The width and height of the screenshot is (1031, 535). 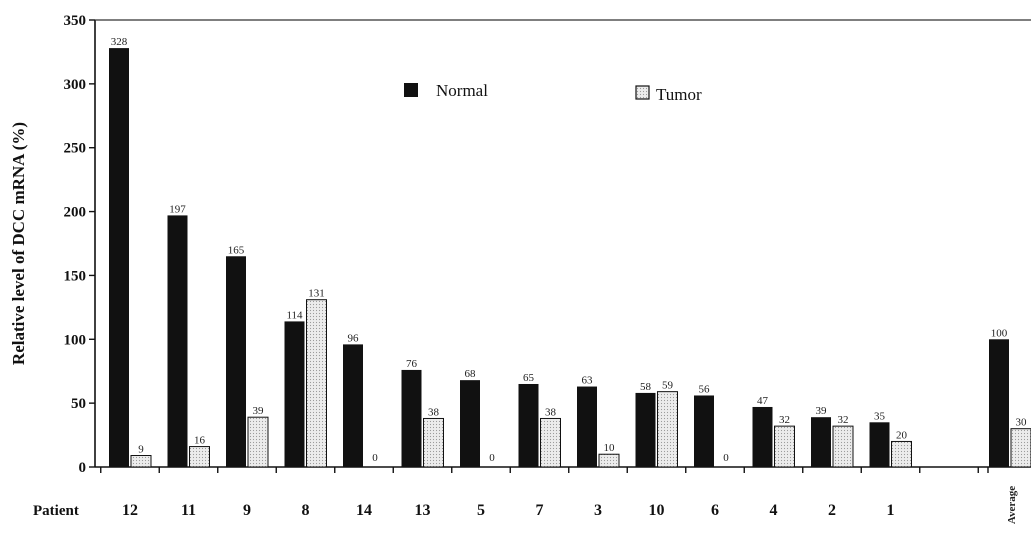 I want to click on data-label-normal: 96, so click(x=354, y=338).